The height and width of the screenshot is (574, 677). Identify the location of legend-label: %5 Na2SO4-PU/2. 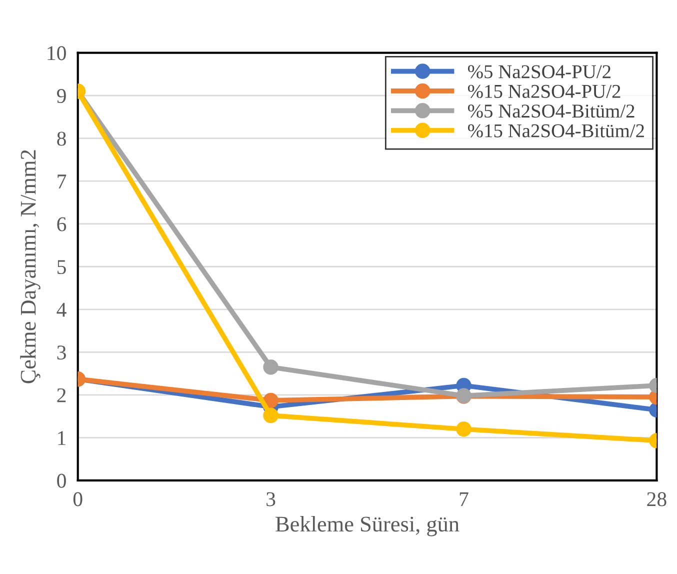
(539, 71).